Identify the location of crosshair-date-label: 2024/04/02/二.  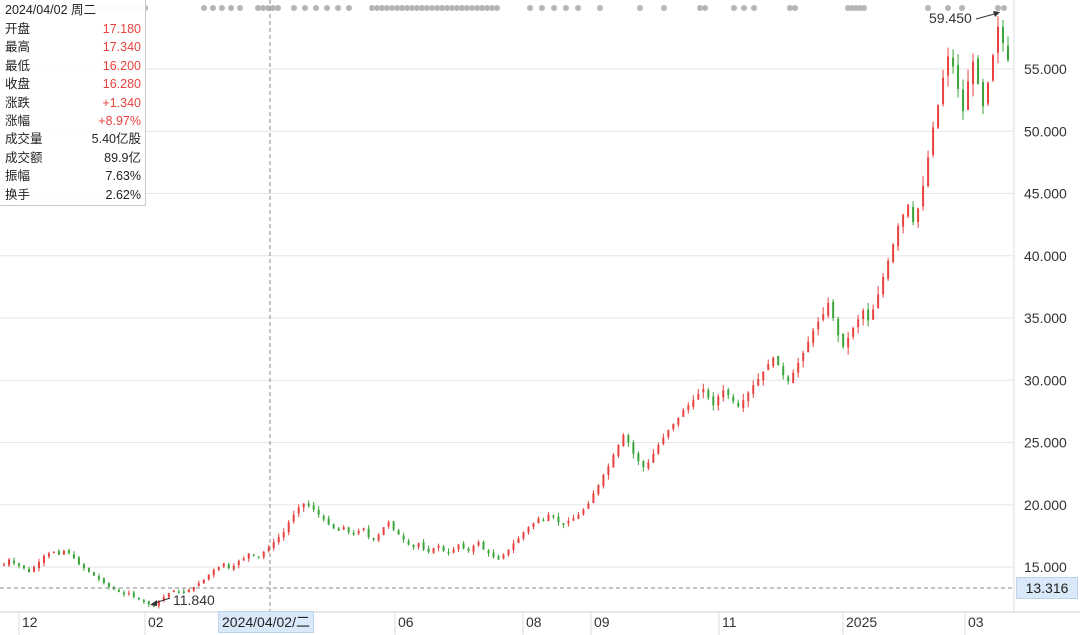
(266, 622).